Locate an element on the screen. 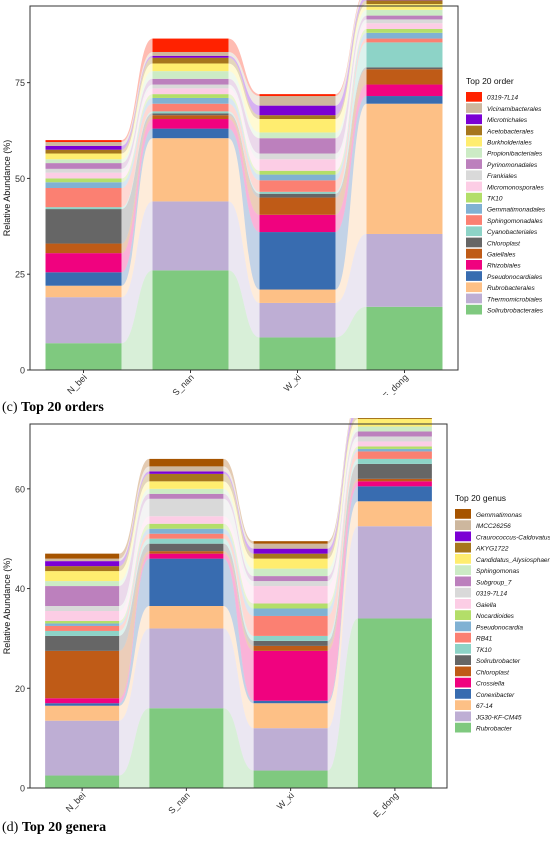  orders-bar-pyrinomonadales-e-dong is located at coordinates (404, 17).